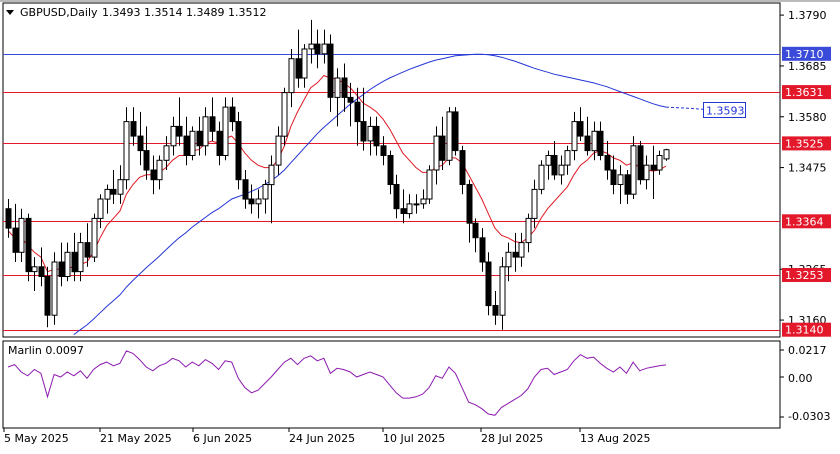  Describe the element at coordinates (136, 438) in the screenshot. I see `date-tick-label: 21 May 2025` at that location.